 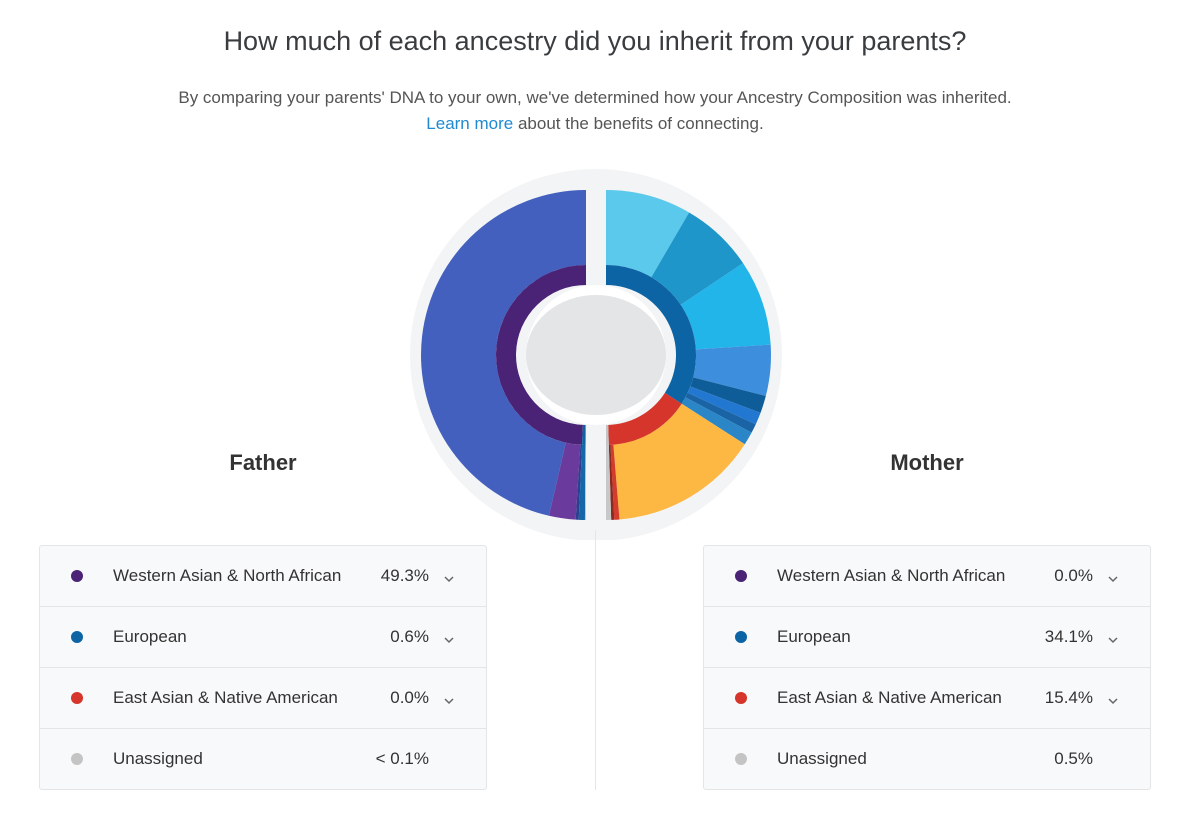 What do you see at coordinates (409, 636) in the screenshot?
I see `ancestry-percent: 0.6%` at bounding box center [409, 636].